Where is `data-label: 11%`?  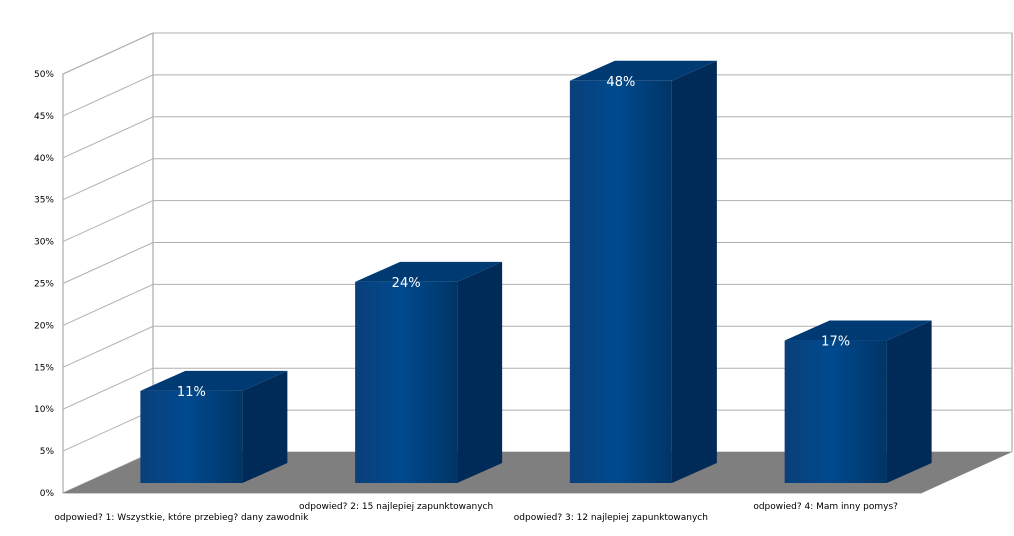
data-label: 11% is located at coordinates (191, 392).